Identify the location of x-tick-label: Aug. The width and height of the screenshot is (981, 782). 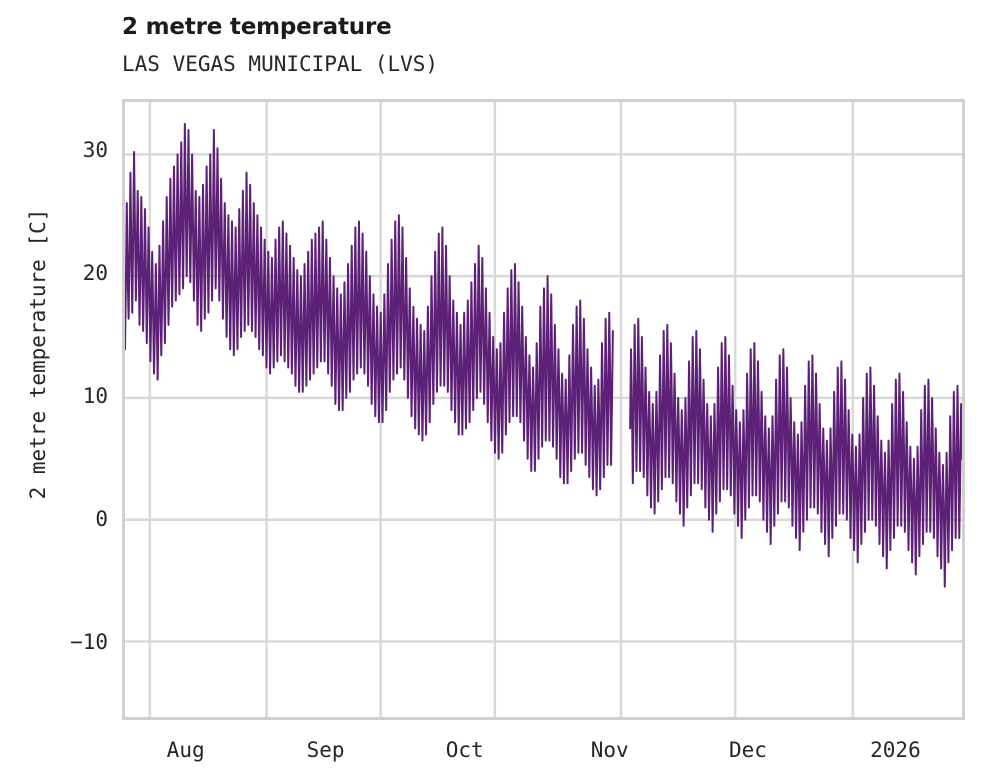
(185, 750).